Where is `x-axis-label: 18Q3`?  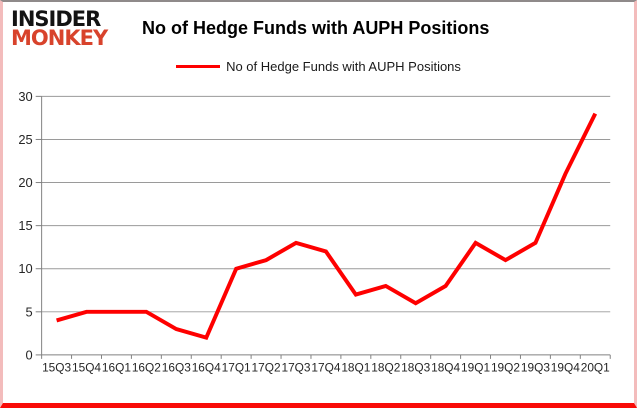 x-axis-label: 18Q3 is located at coordinates (415, 368).